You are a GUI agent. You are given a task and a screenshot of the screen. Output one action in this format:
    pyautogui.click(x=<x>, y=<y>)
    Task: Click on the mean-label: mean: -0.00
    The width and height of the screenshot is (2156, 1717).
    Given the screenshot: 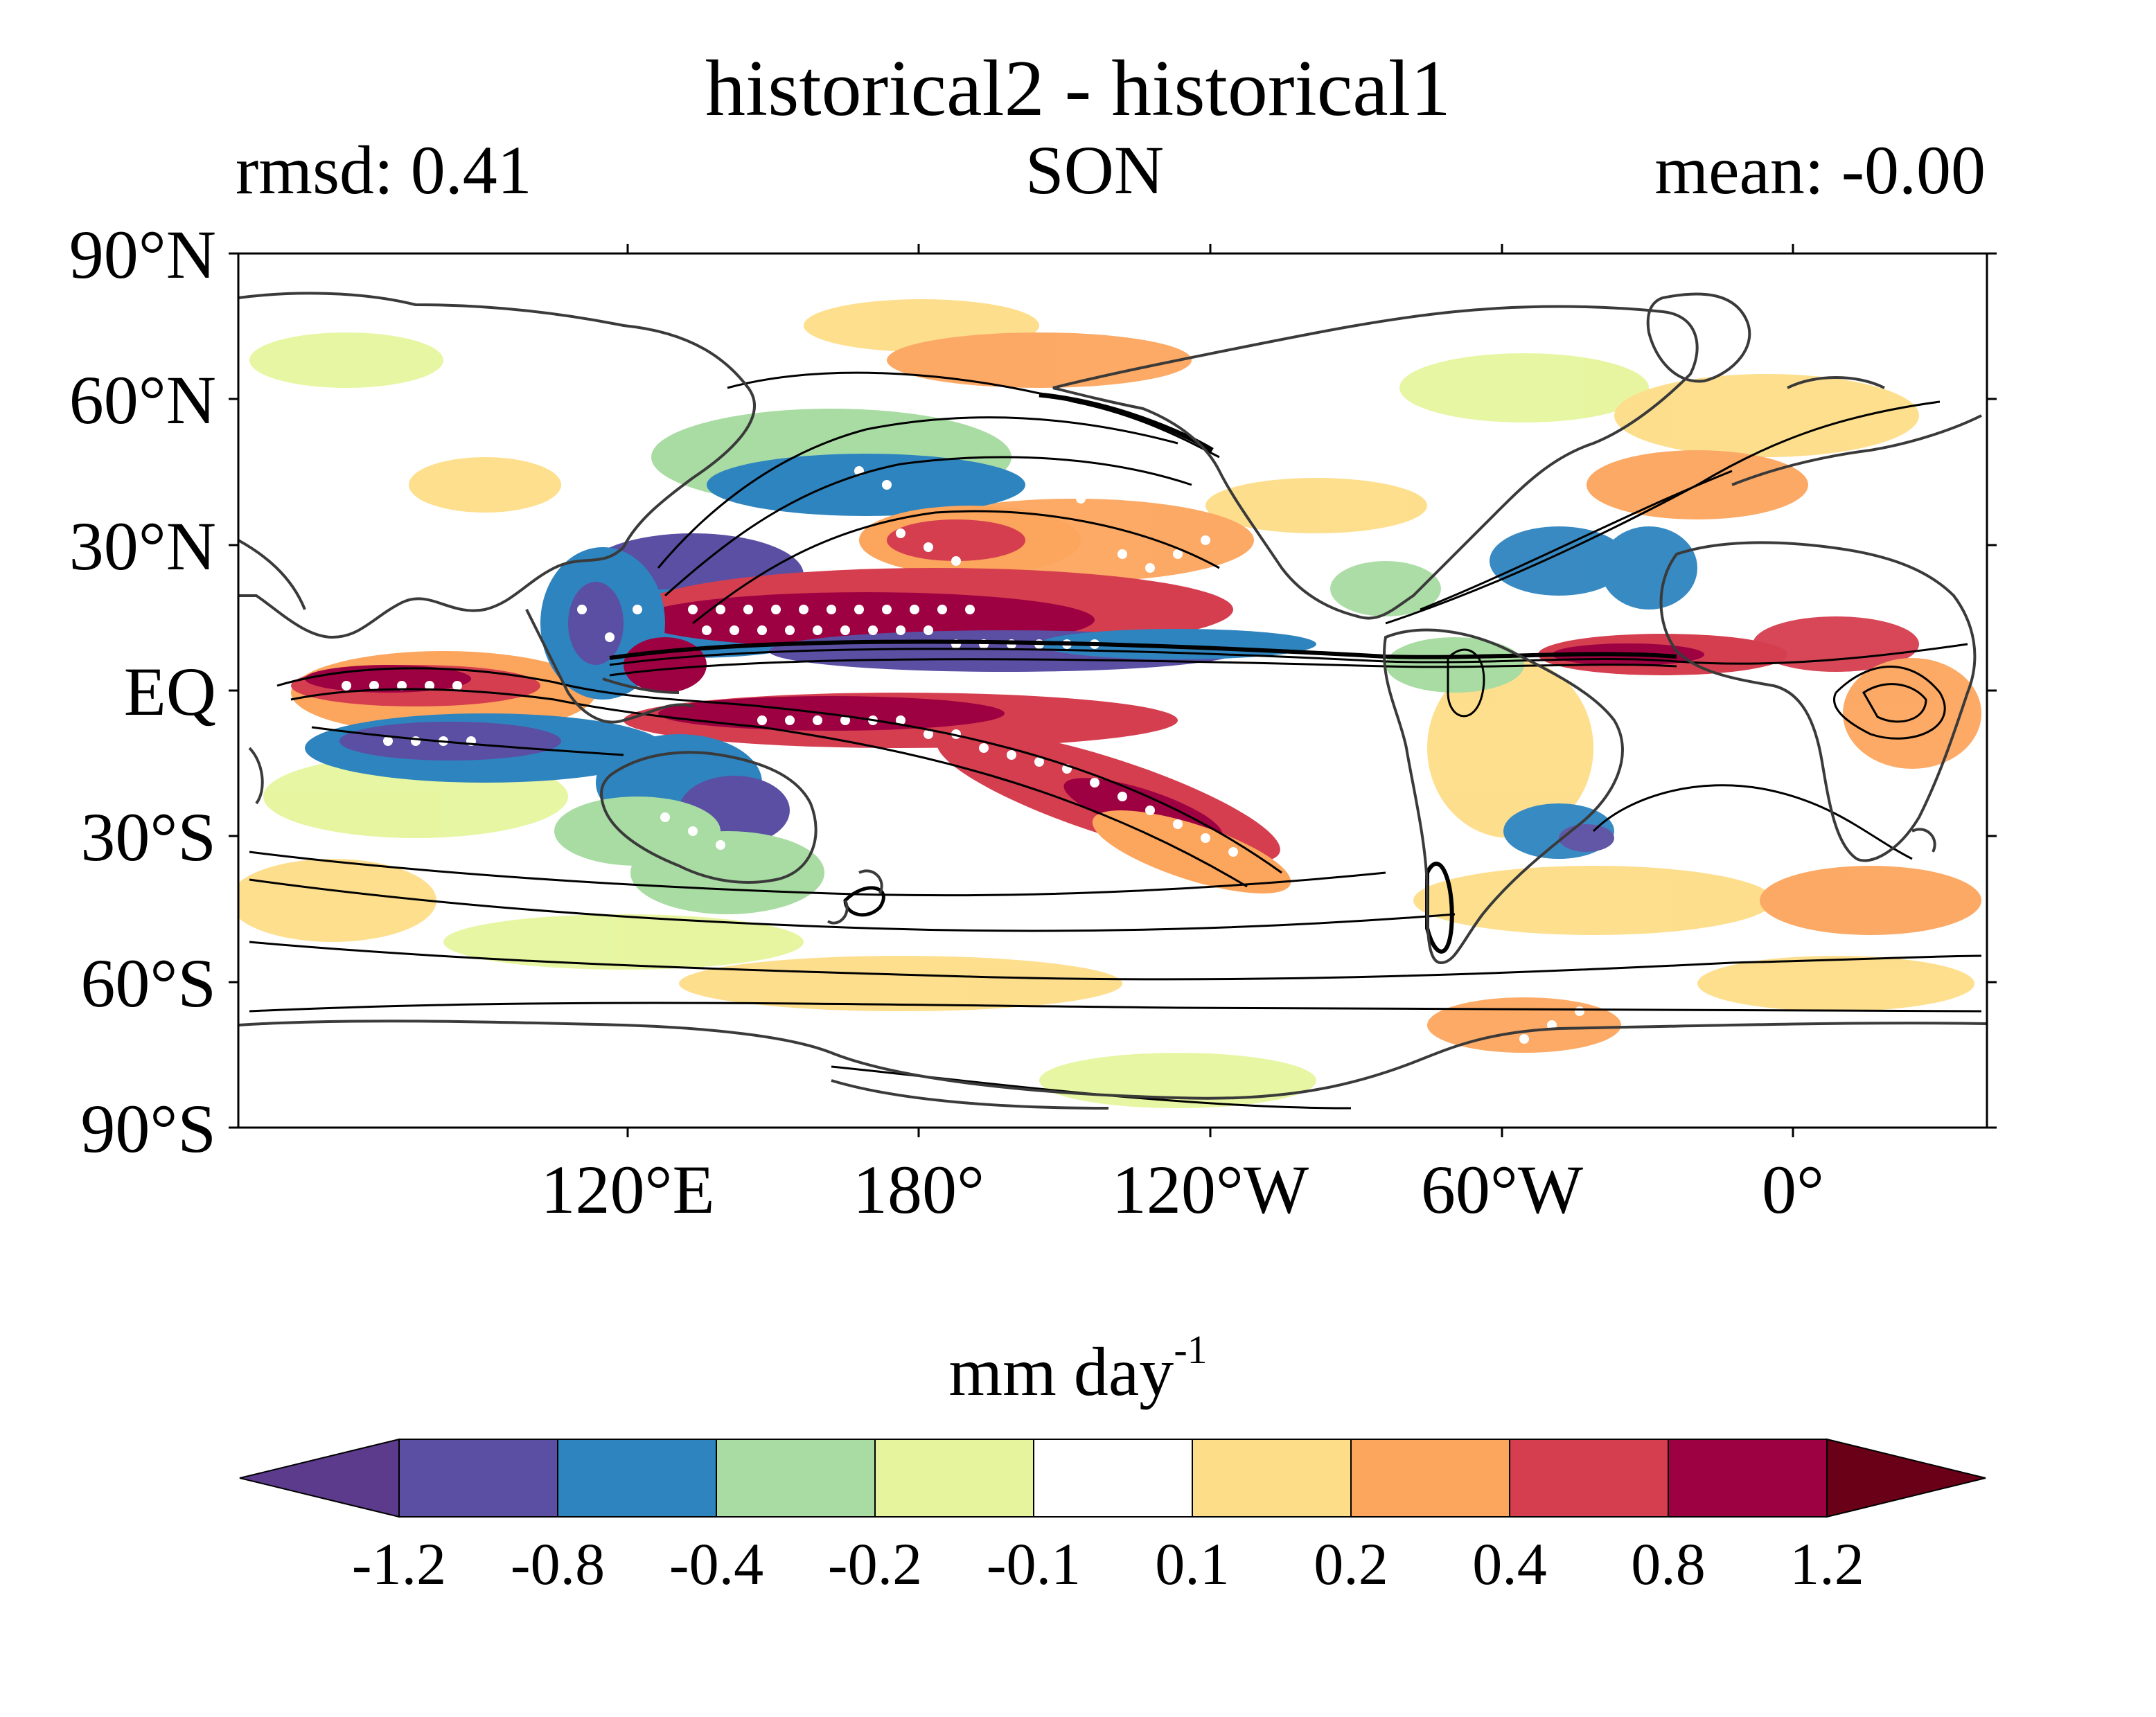 What is the action you would take?
    pyautogui.click(x=1820, y=170)
    